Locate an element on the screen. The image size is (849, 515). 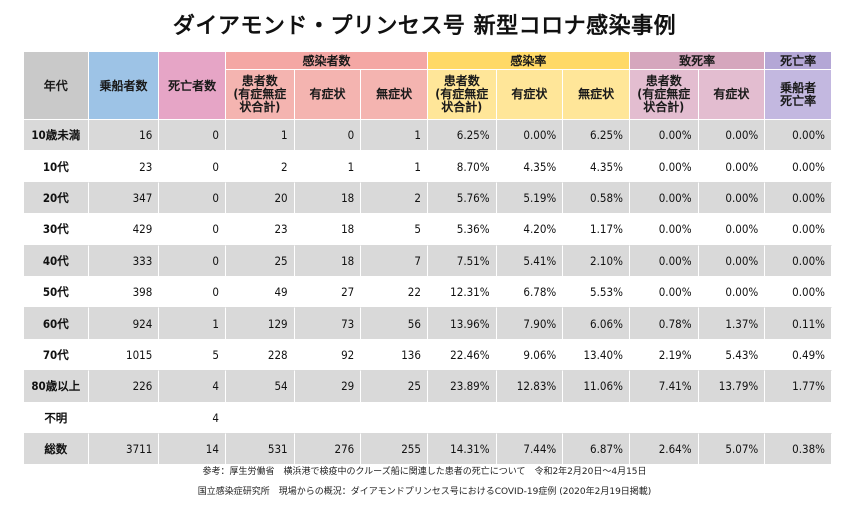
rate-asymptomatic-cell: 11.06% is located at coordinates (596, 387).